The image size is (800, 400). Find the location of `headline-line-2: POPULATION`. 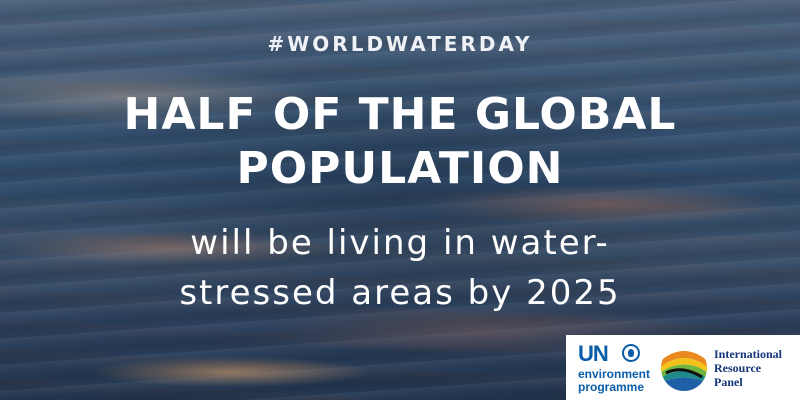

headline-line-2: POPULATION is located at coordinates (400, 168).